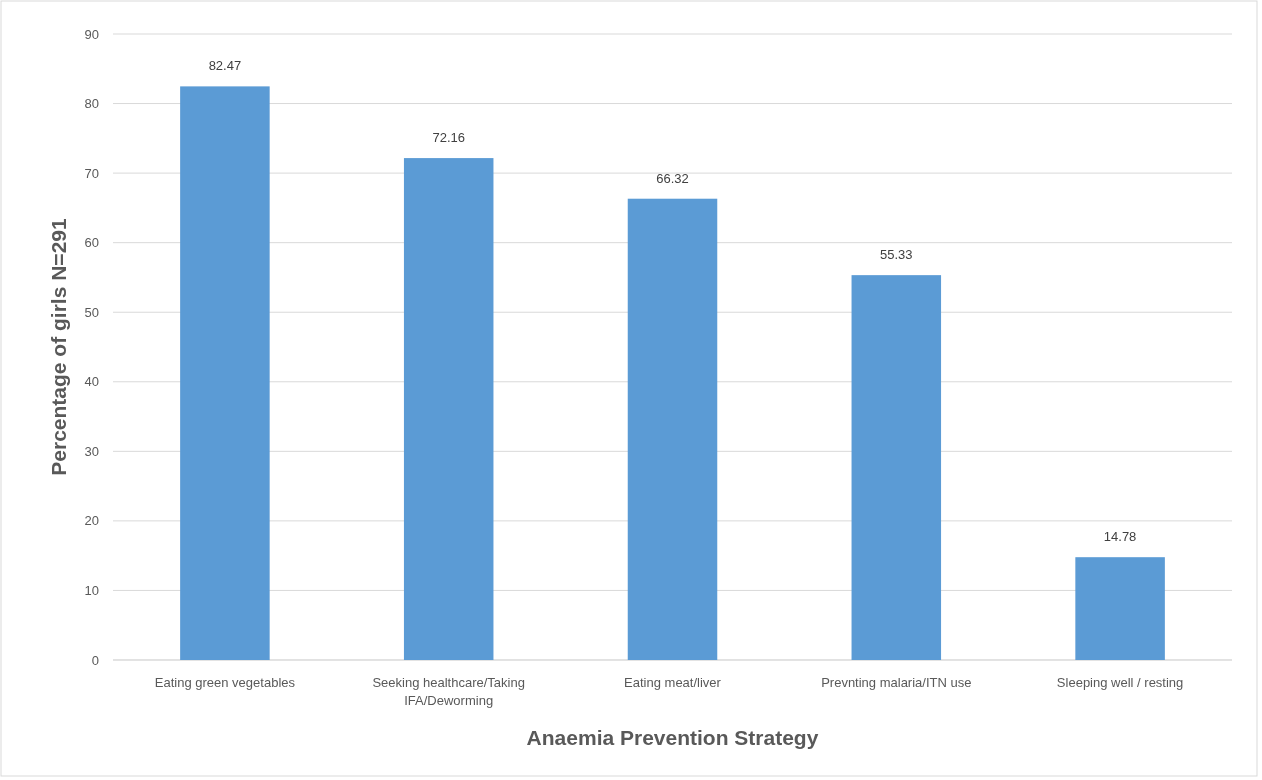 The image size is (1262, 780). What do you see at coordinates (448, 138) in the screenshot?
I see `data-label: 72.16` at bounding box center [448, 138].